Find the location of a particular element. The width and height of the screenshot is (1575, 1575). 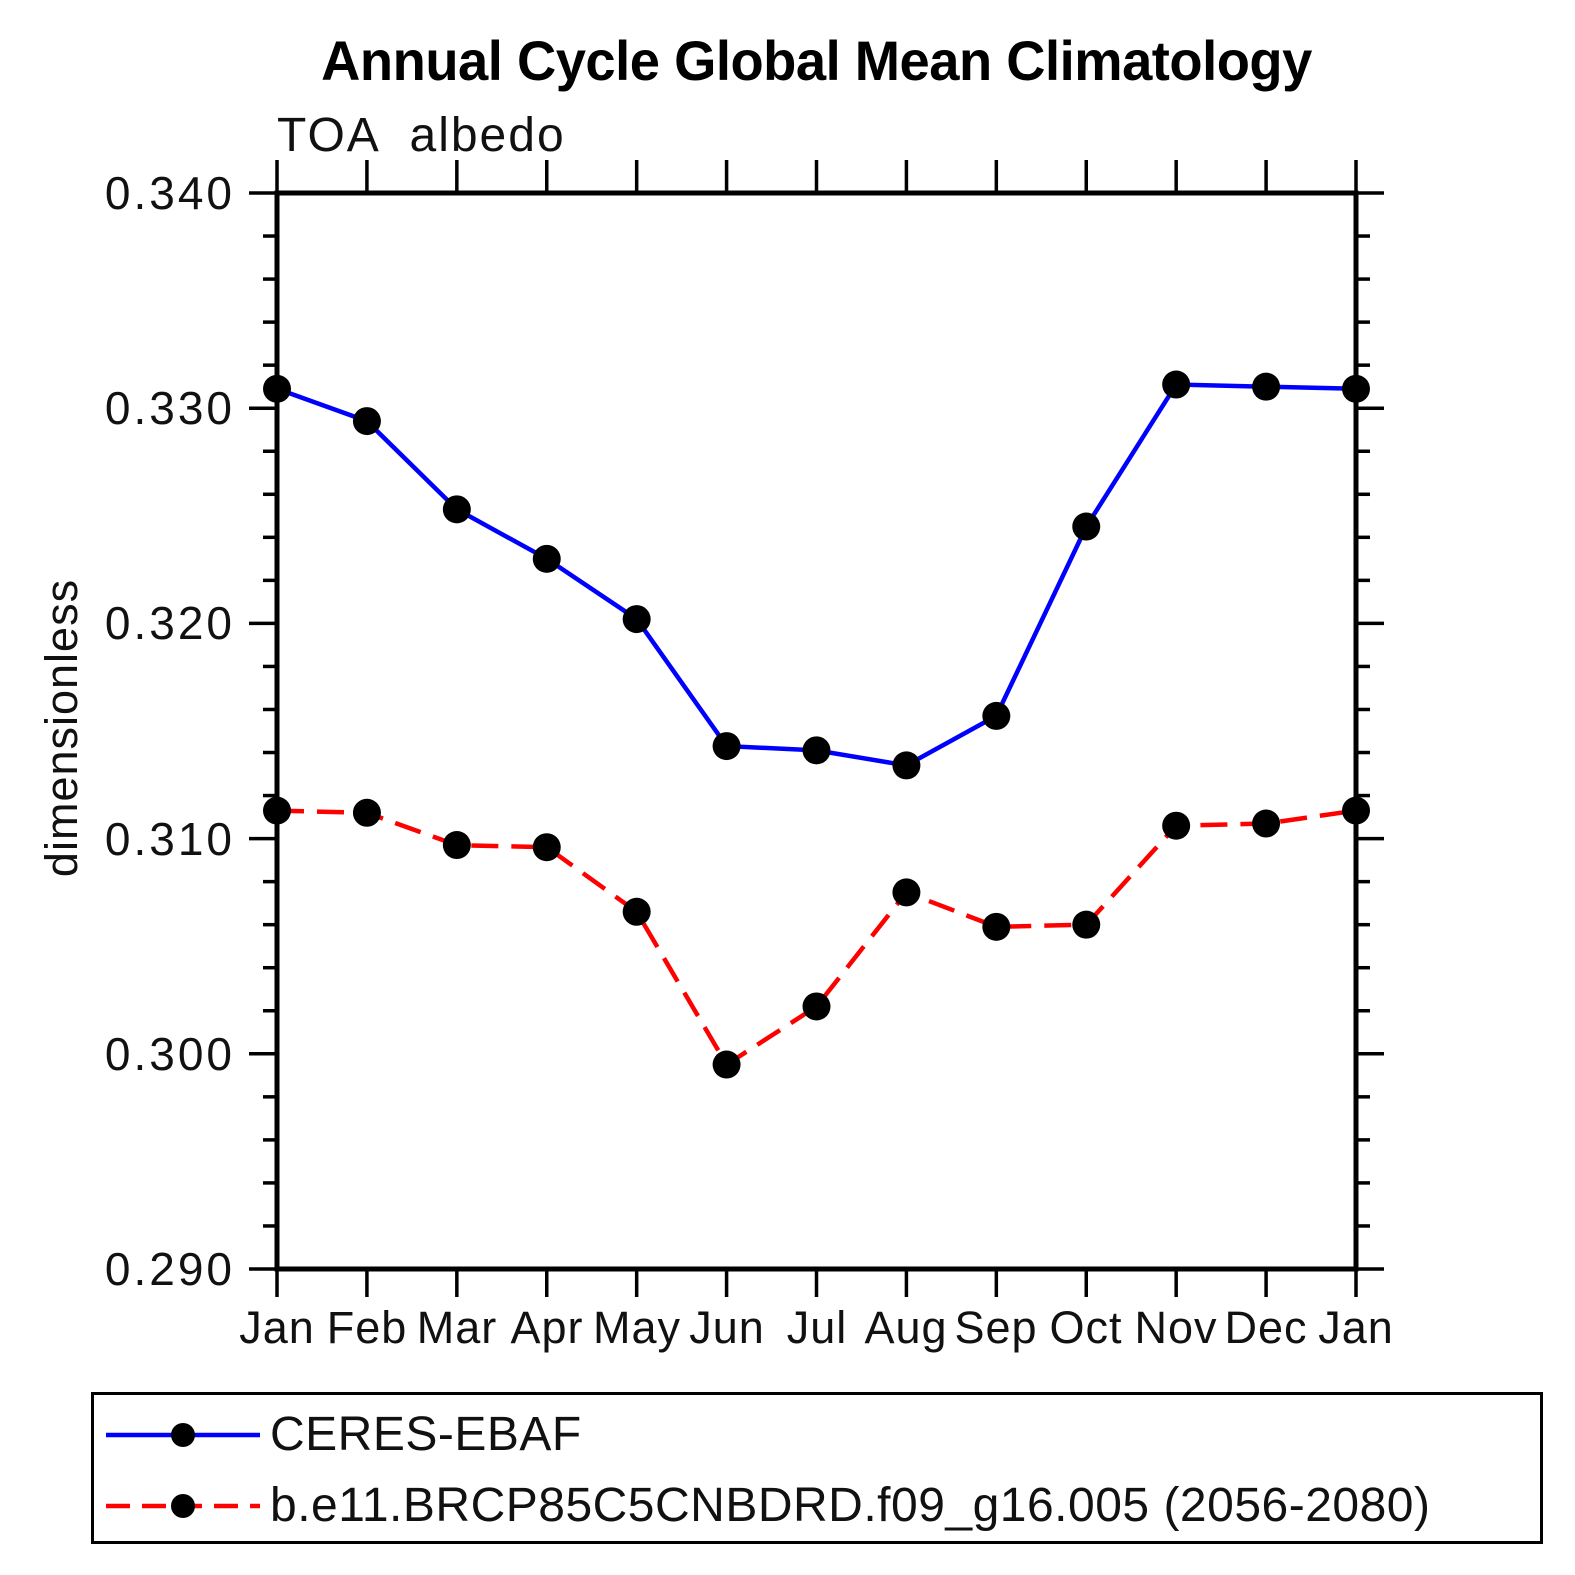

x-tick-label: Sep is located at coordinates (996, 1327).